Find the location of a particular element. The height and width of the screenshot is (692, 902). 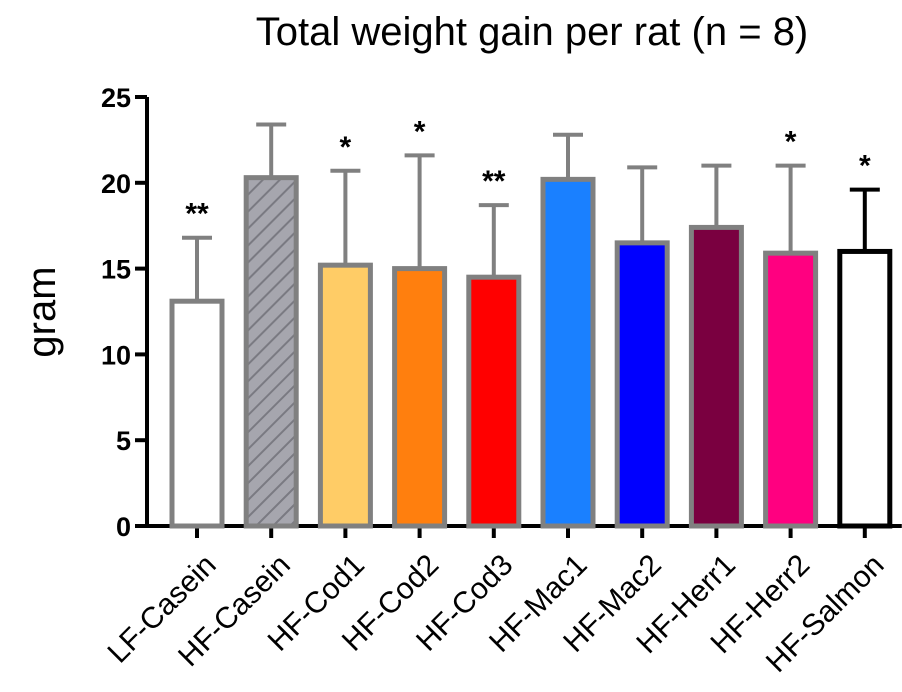

y-tick-label: 0 is located at coordinates (123, 527).